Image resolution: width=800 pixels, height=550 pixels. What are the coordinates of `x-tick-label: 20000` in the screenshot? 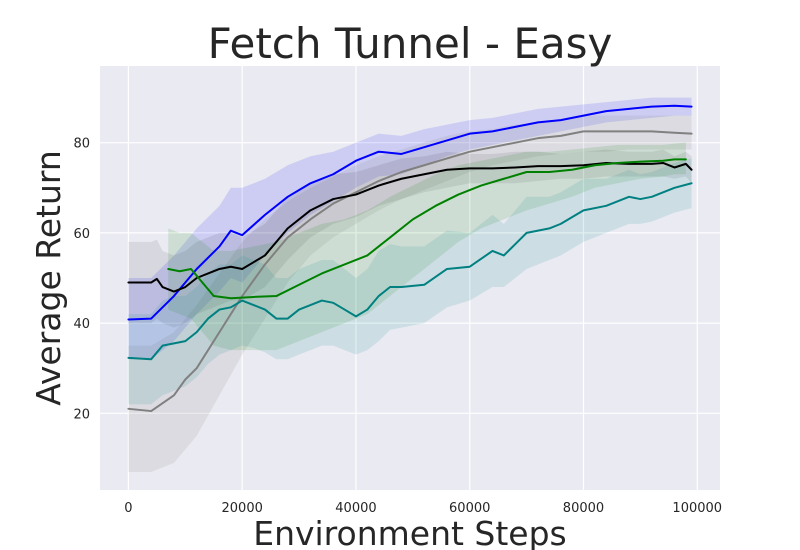 It's located at (242, 508).